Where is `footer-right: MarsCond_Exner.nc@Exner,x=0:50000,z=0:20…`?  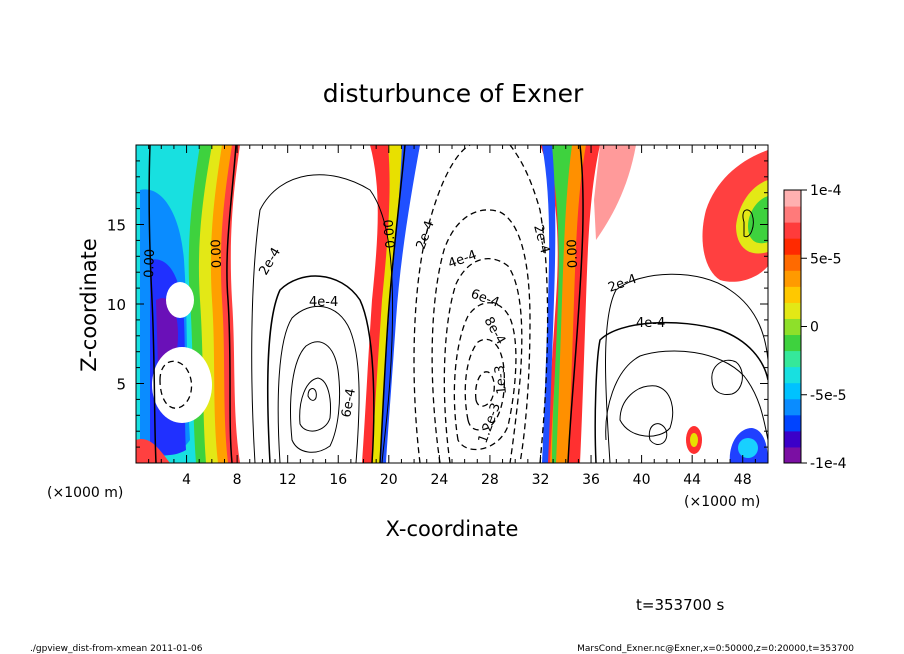 footer-right: MarsCond_Exner.nc@Exner,x=0:50000,z=0:20… is located at coordinates (715, 649).